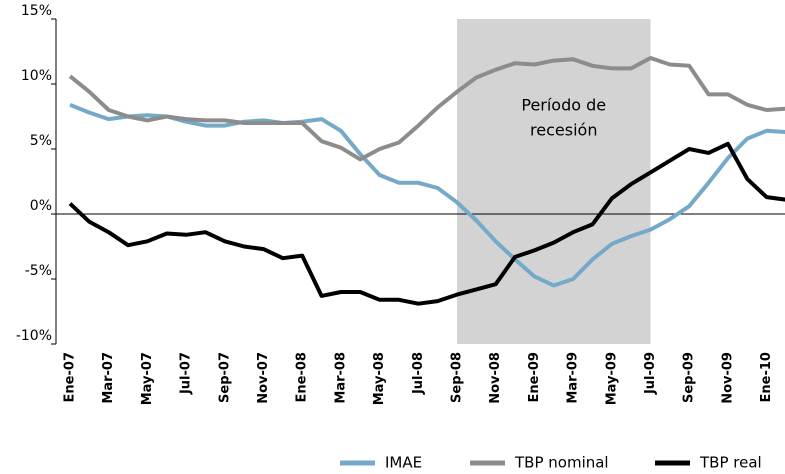 The height and width of the screenshot is (474, 785). What do you see at coordinates (36, 11) in the screenshot?
I see `y-tick-label: 15%` at bounding box center [36, 11].